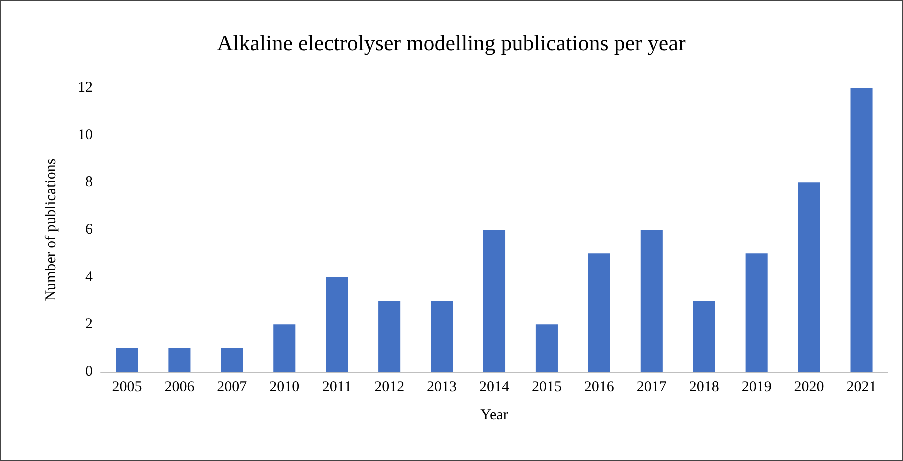  I want to click on x-tick-label: 2017, so click(652, 388).